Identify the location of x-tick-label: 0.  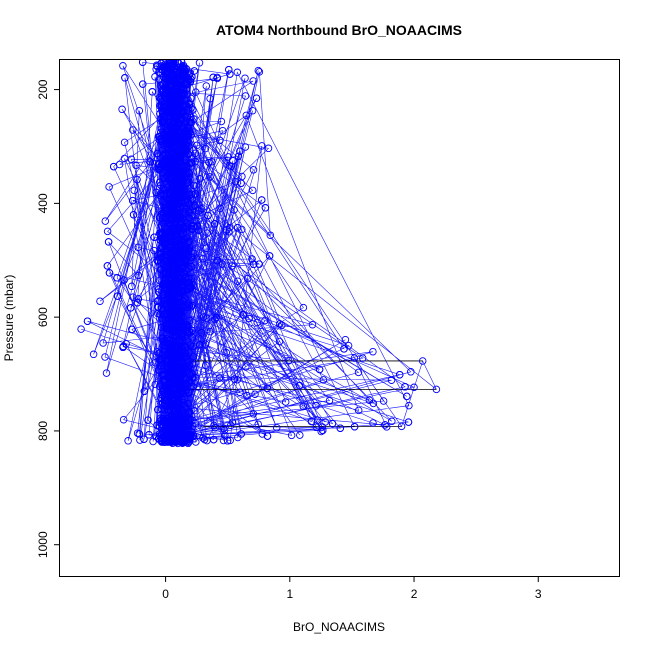
(165, 594).